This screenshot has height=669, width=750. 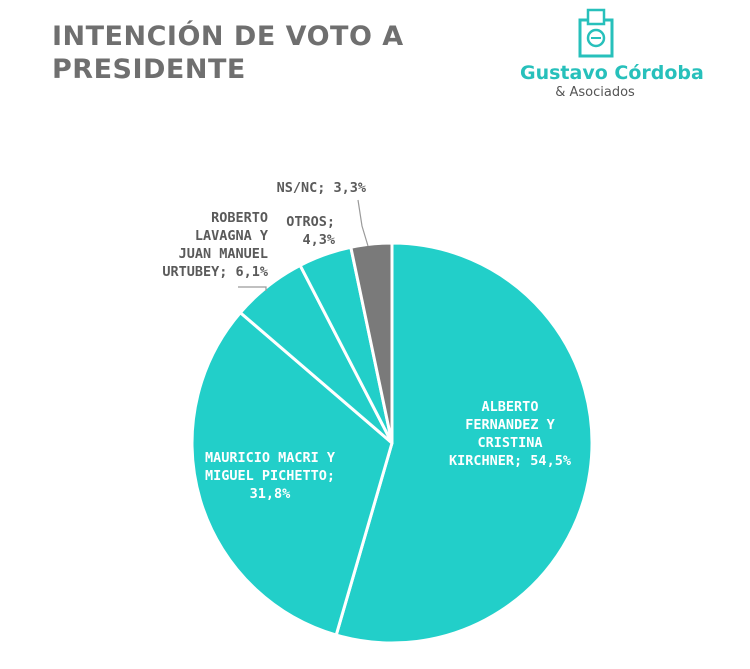 I want to click on page-title: INTENCIÓN DE VOTO A PRESIDENTE, so click(x=242, y=53).